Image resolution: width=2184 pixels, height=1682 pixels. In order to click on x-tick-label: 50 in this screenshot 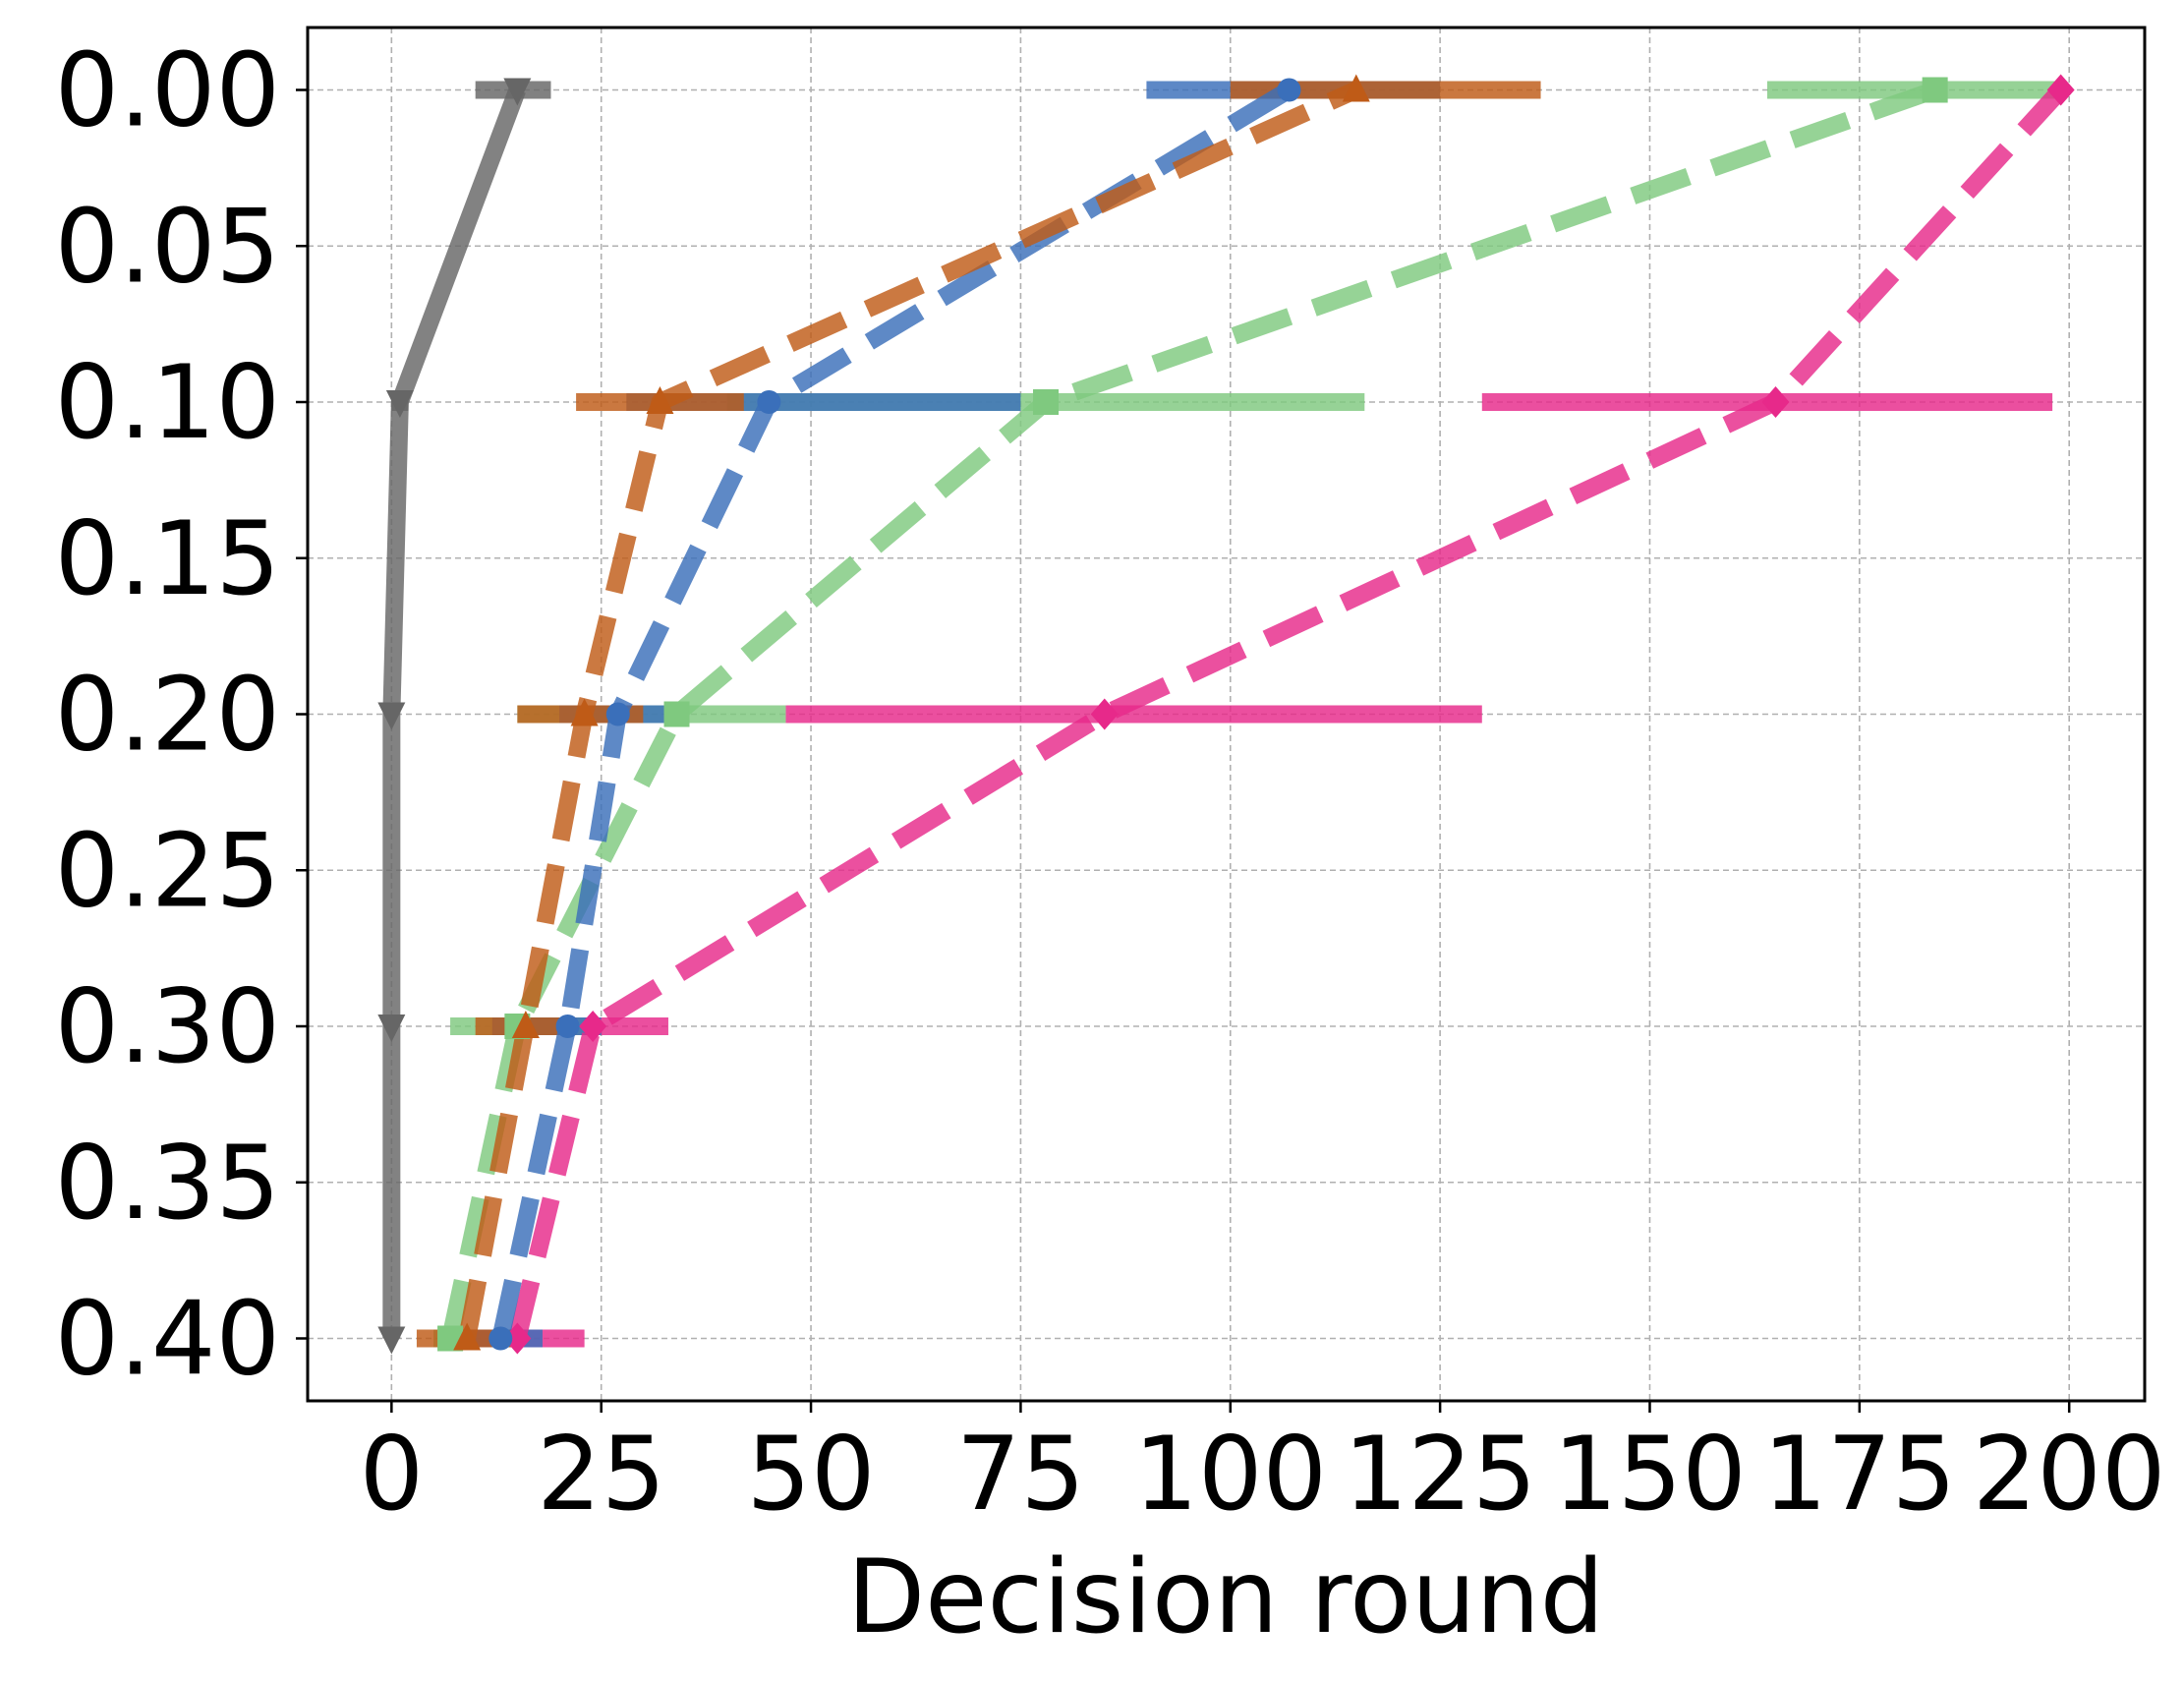, I will do `click(811, 1475)`.